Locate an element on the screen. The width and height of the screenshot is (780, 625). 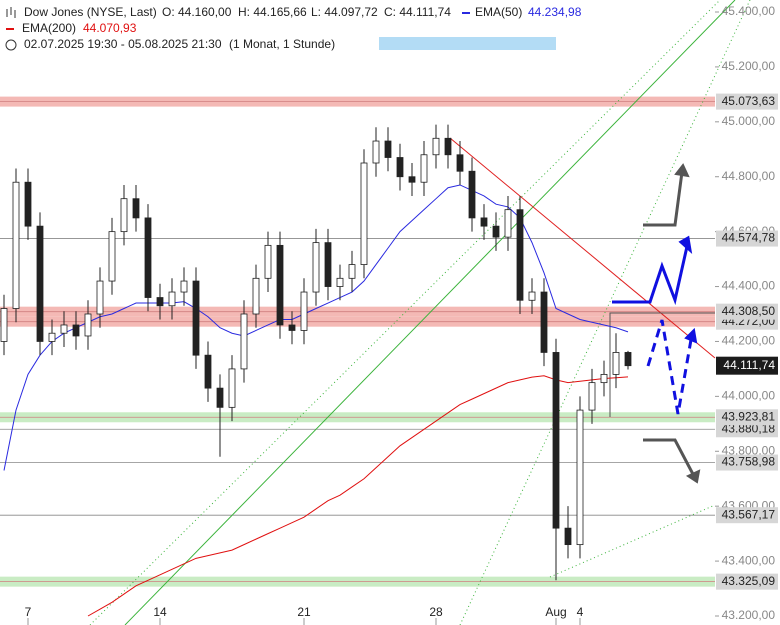
last-price-box is located at coordinates (747, 365).